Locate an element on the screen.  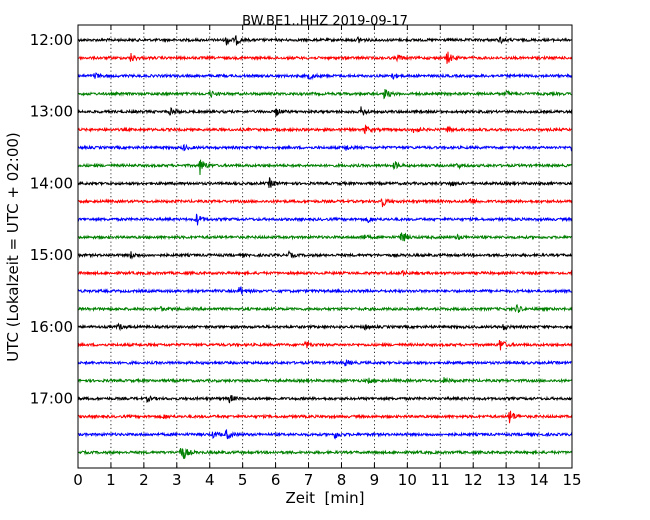
chart-title: BW.BE1..HHZ 2019-09-17 is located at coordinates (325, 21).